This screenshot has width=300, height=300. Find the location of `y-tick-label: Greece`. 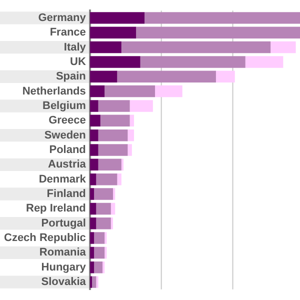

y-tick-label: Greece is located at coordinates (67, 120).